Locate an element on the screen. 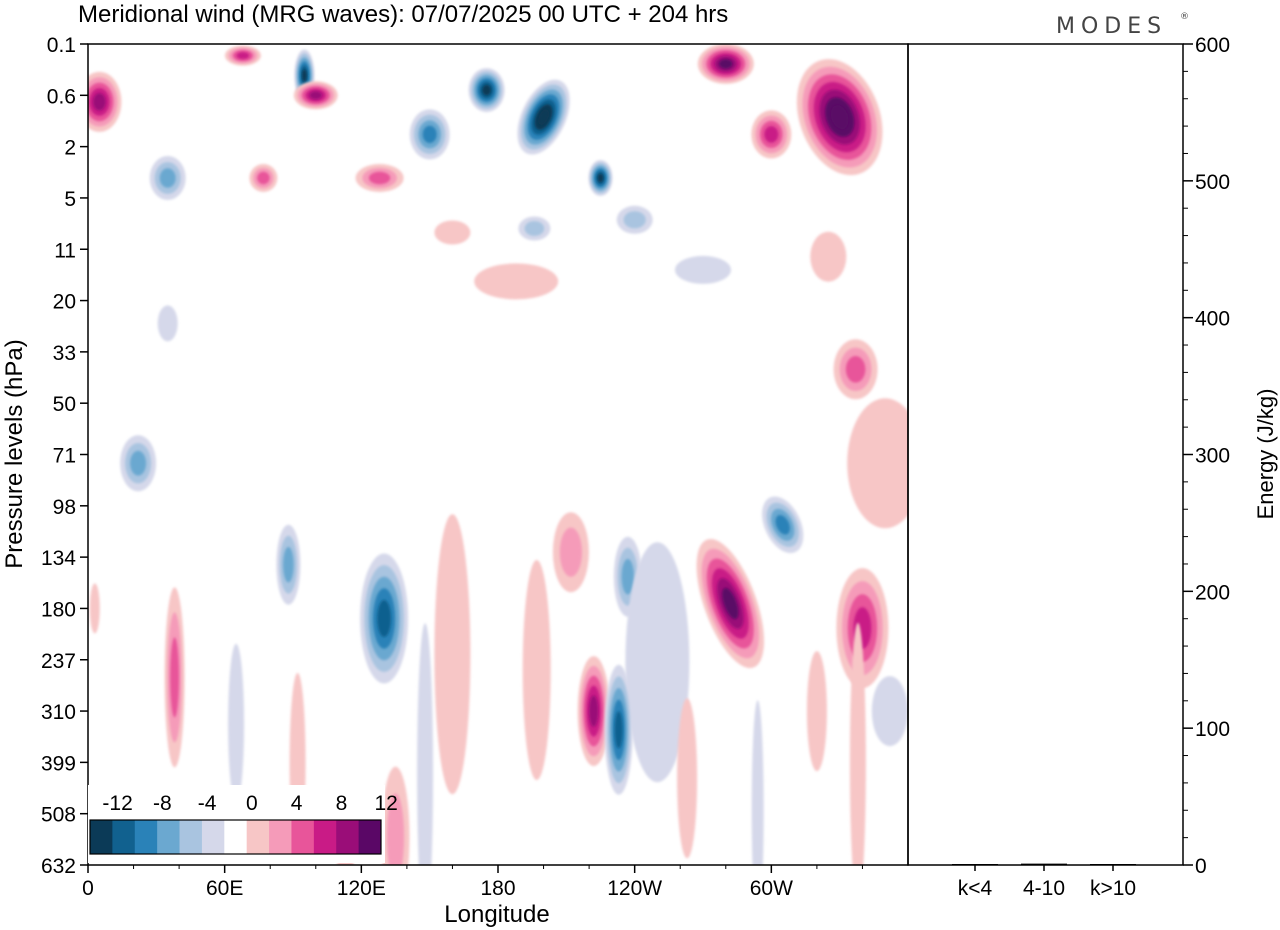 The image size is (1280, 930). x-tick-label: 60E is located at coordinates (224, 888).